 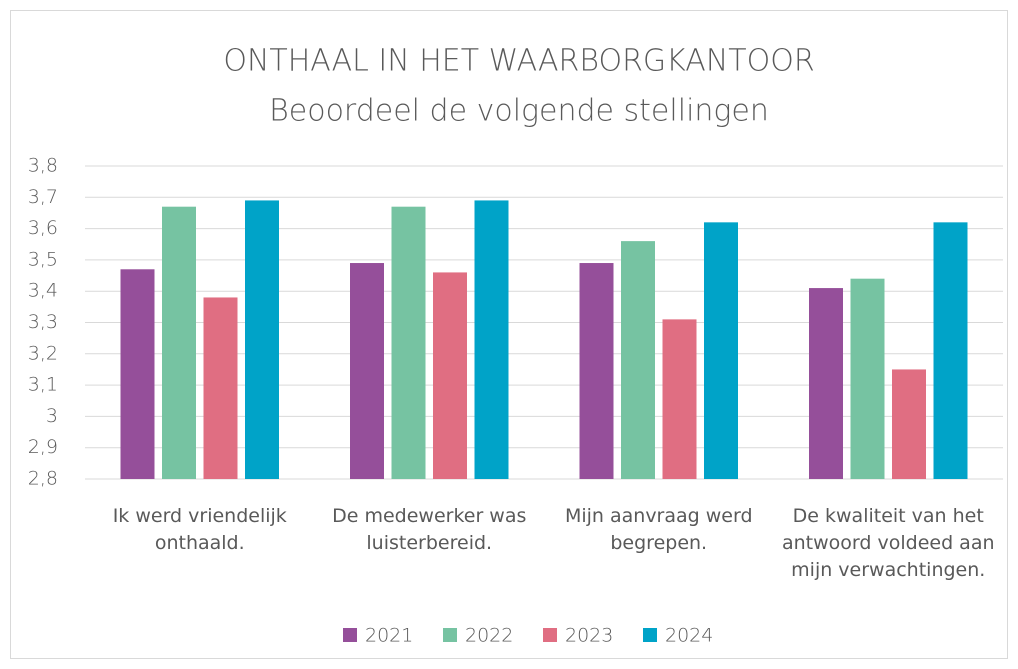 I want to click on y-tick-label: 3,7, so click(x=43, y=197).